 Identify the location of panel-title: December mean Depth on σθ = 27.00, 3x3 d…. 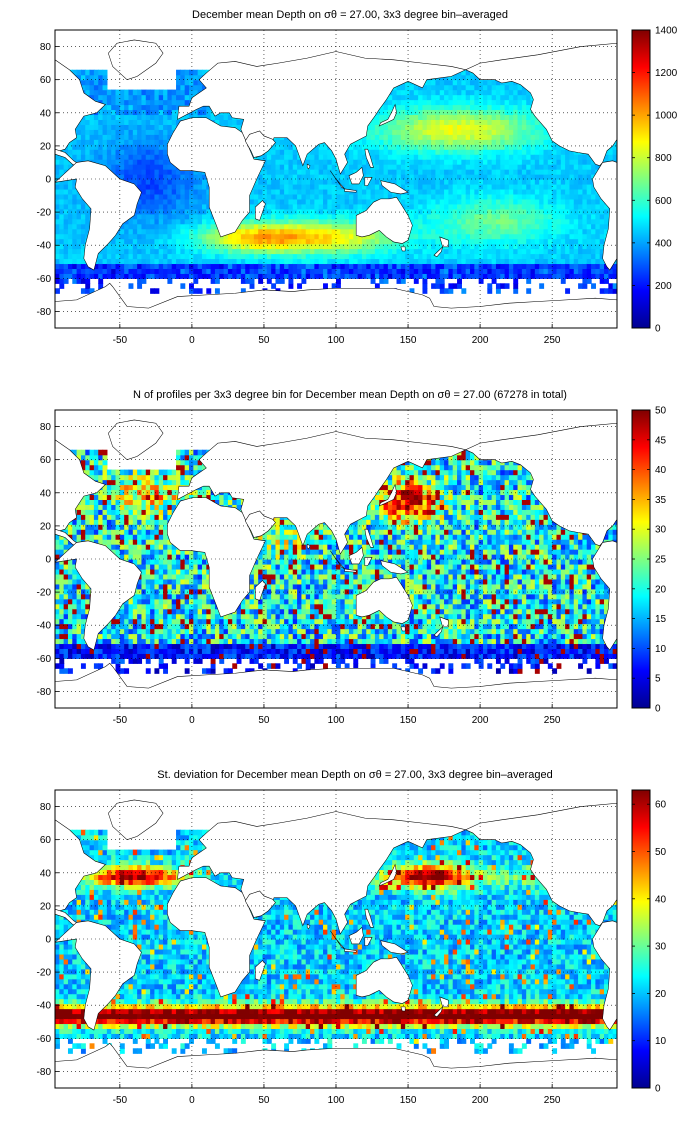
(350, 15).